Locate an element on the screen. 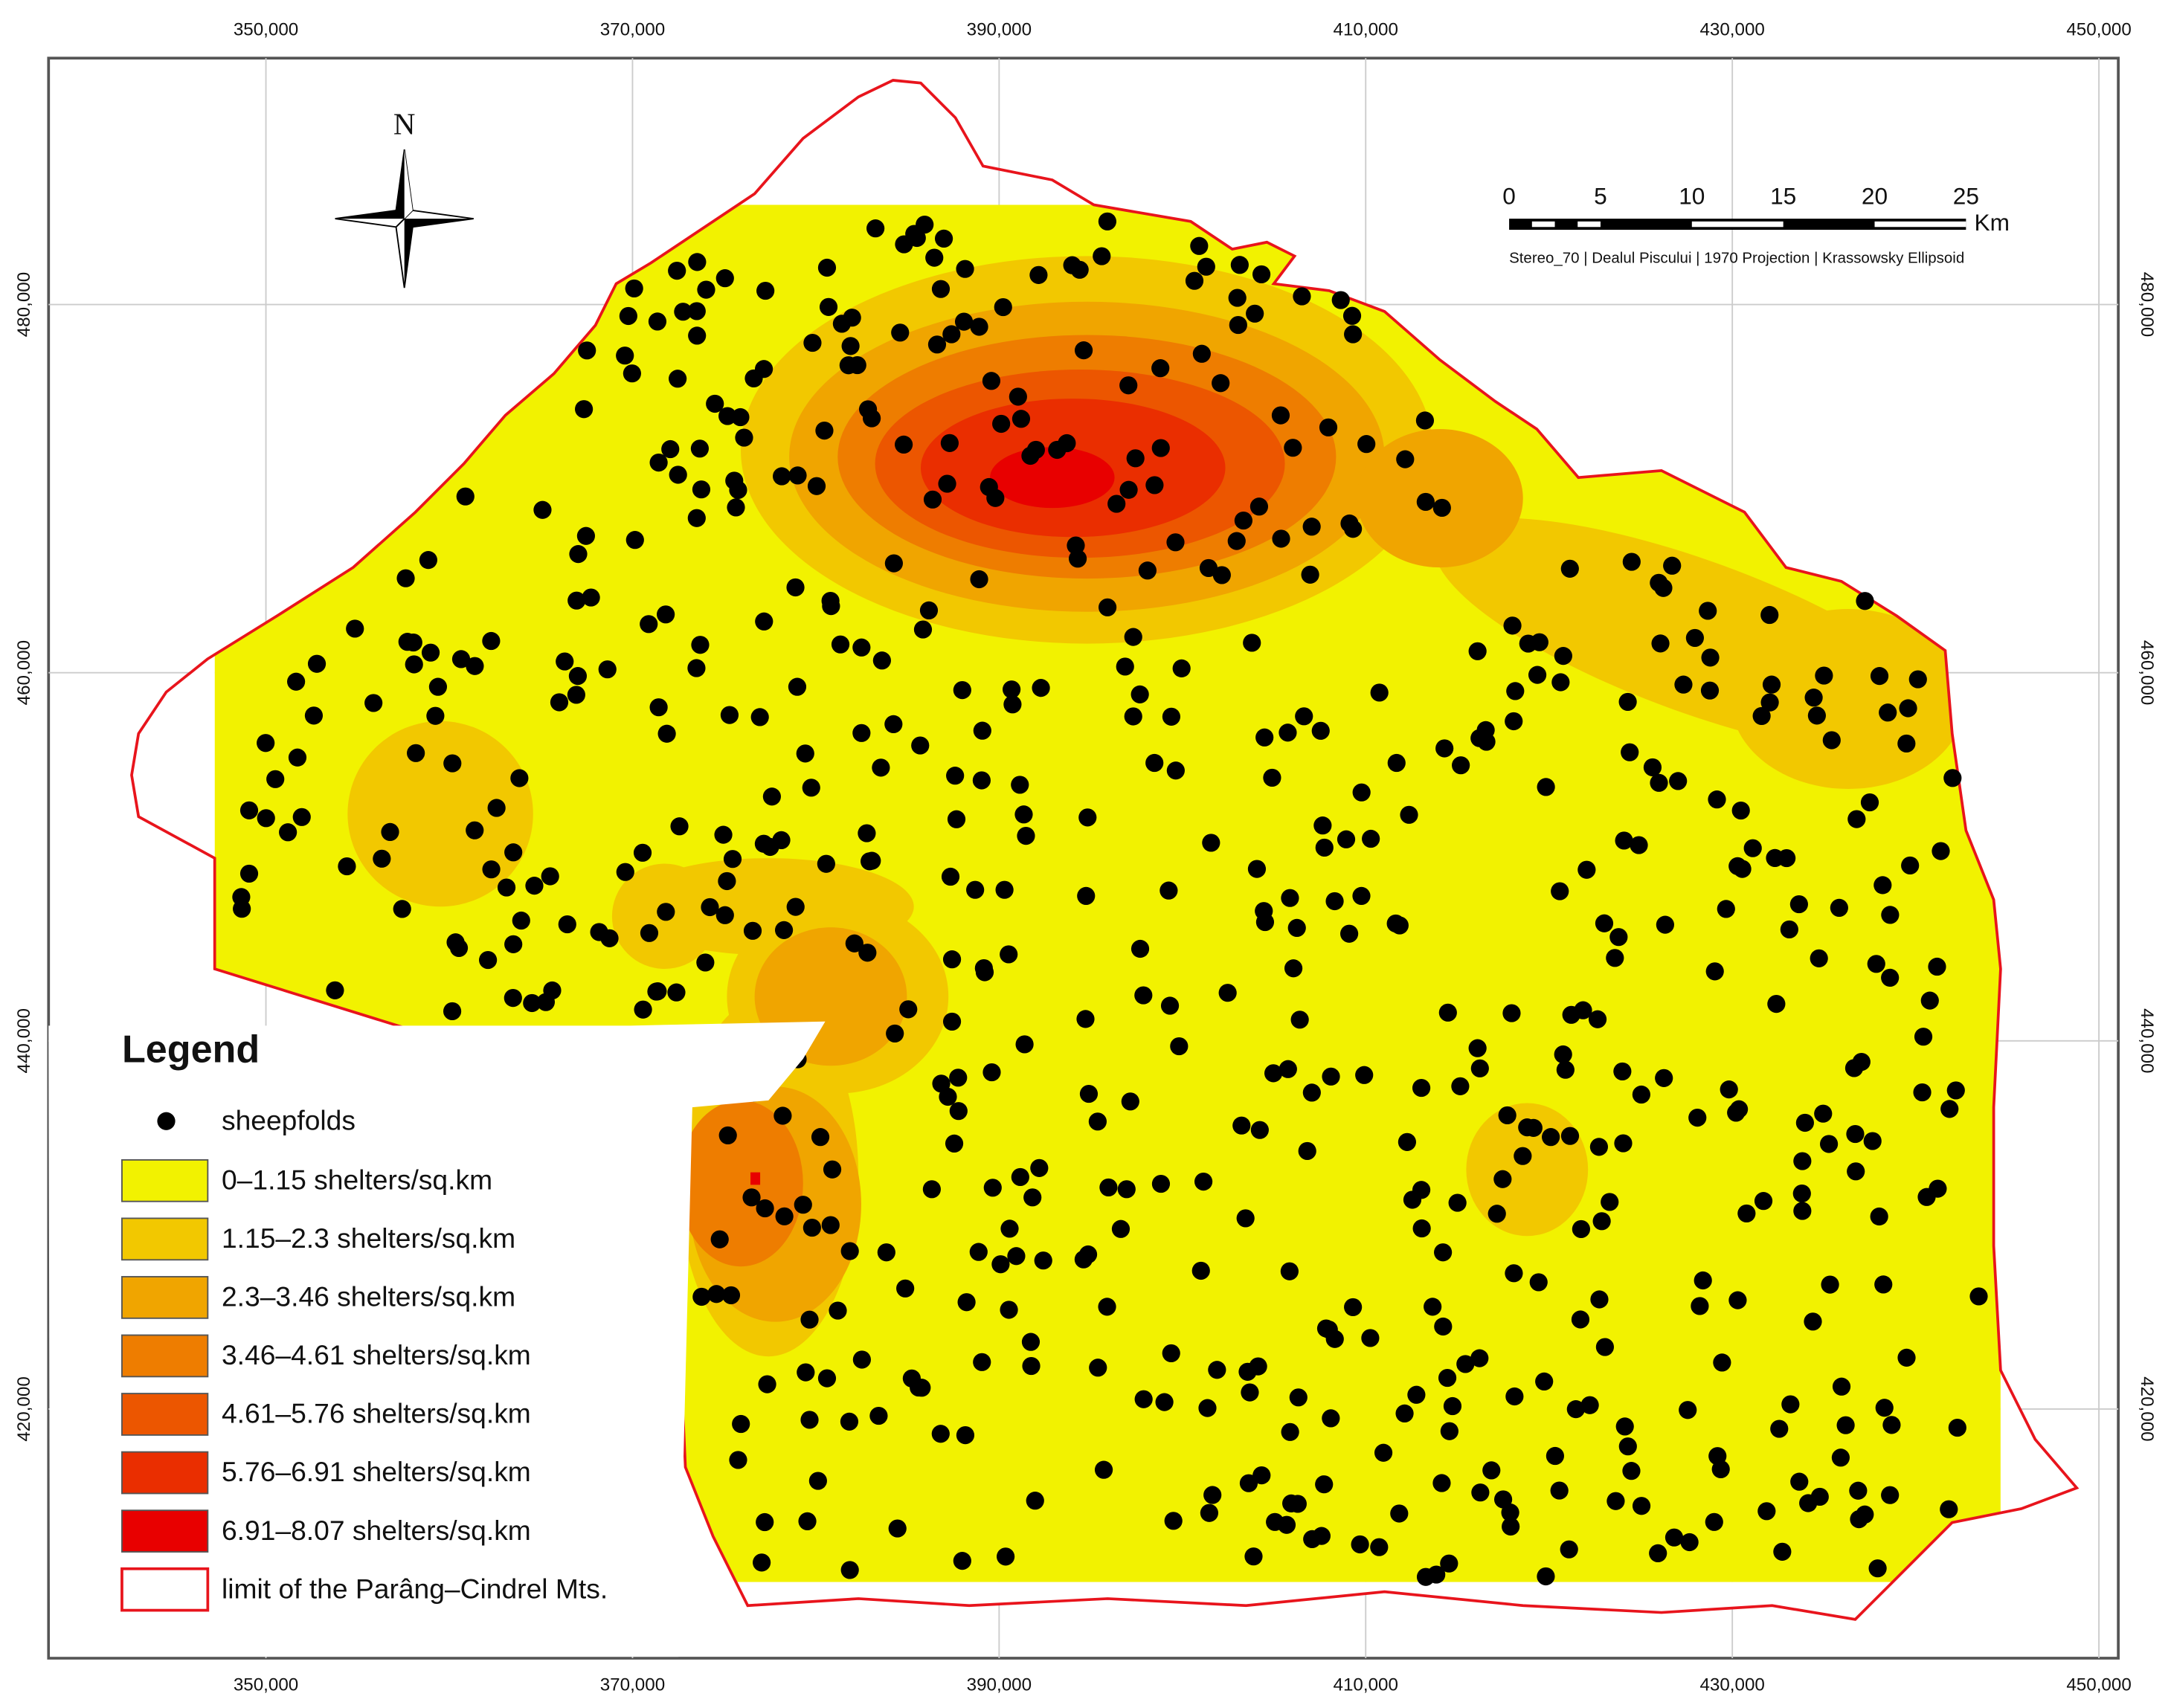 This screenshot has height=1708, width=2171. density-class is located at coordinates (1052, 478).